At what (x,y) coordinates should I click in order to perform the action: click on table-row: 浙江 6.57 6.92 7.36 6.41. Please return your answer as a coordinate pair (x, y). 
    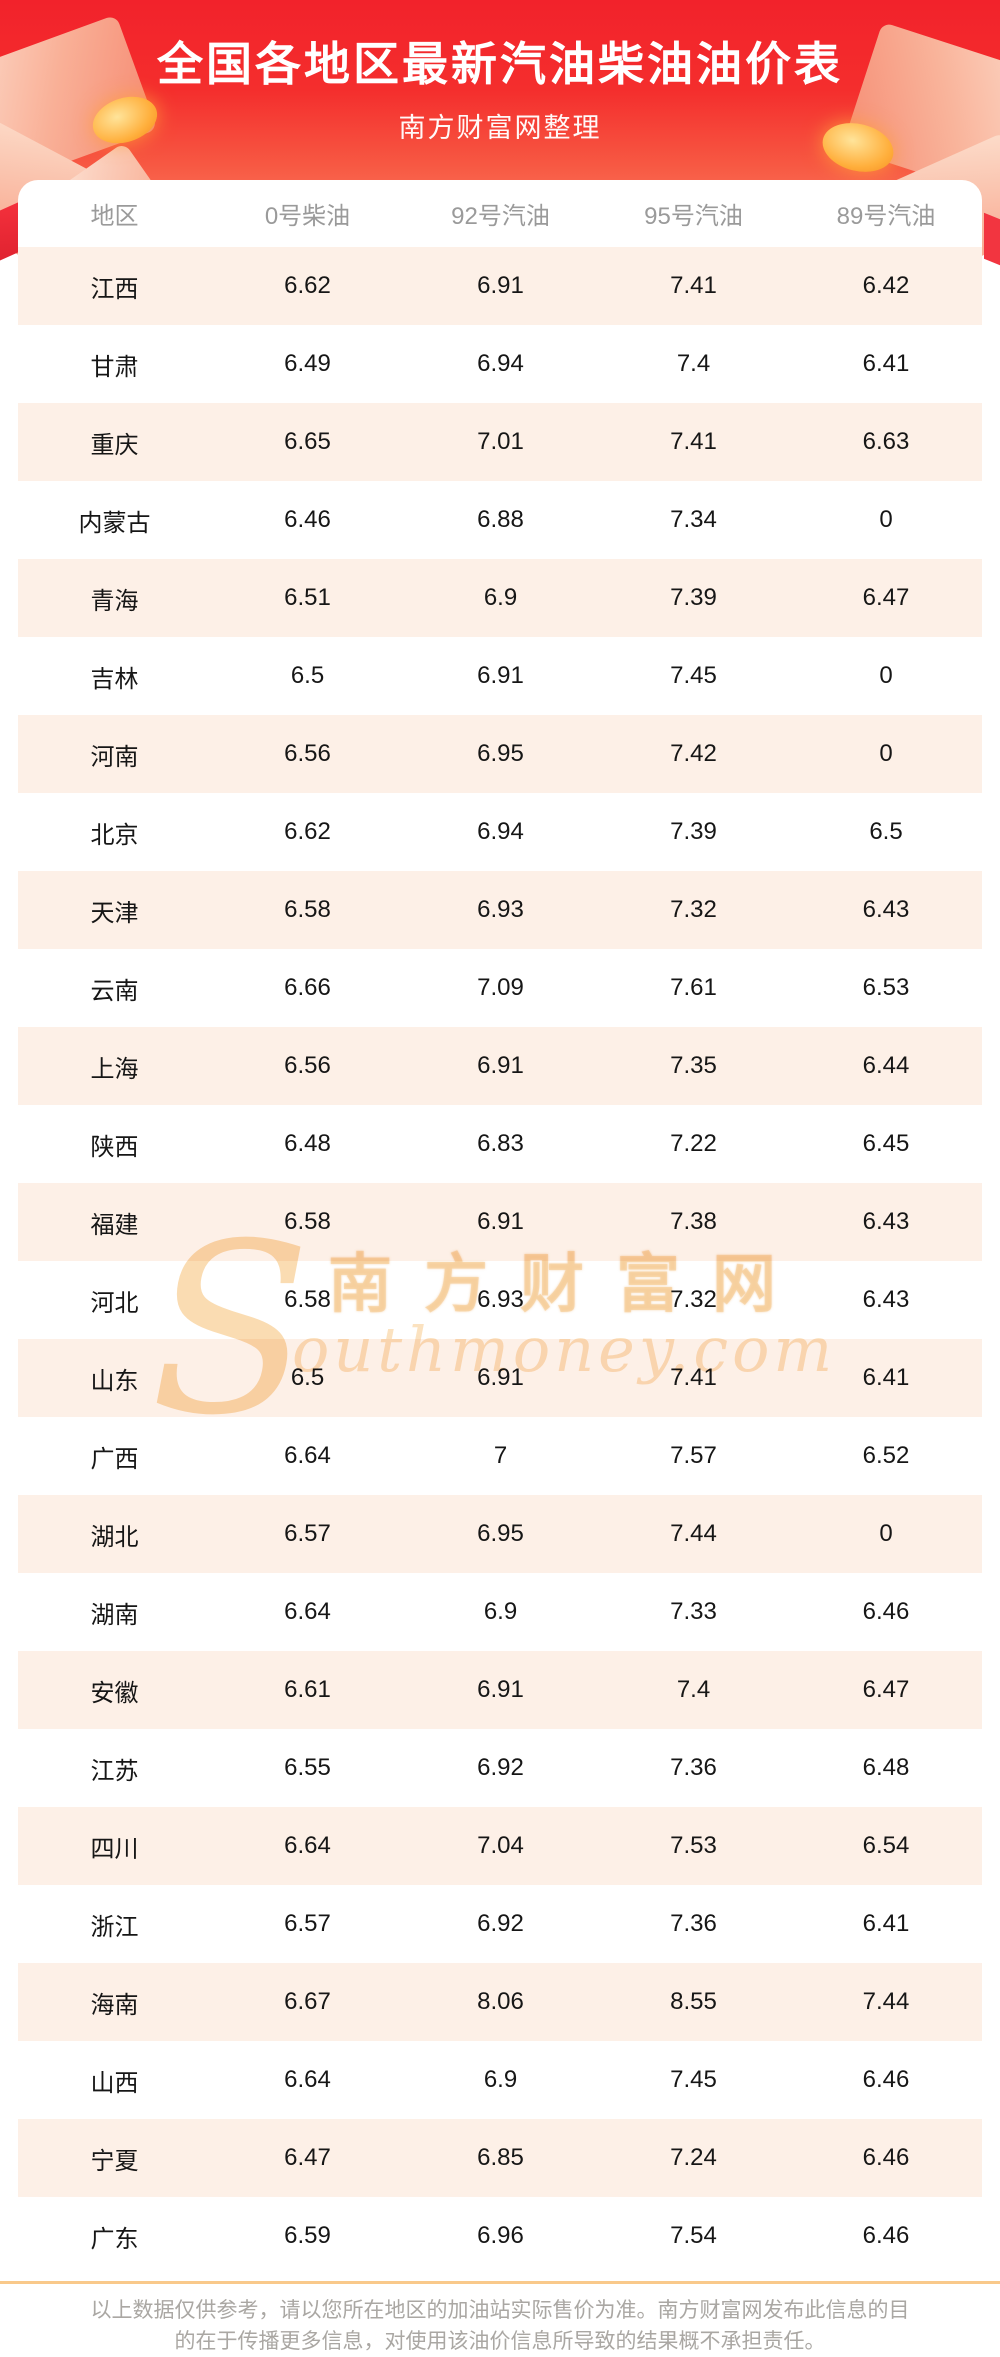
    Looking at the image, I should click on (500, 1924).